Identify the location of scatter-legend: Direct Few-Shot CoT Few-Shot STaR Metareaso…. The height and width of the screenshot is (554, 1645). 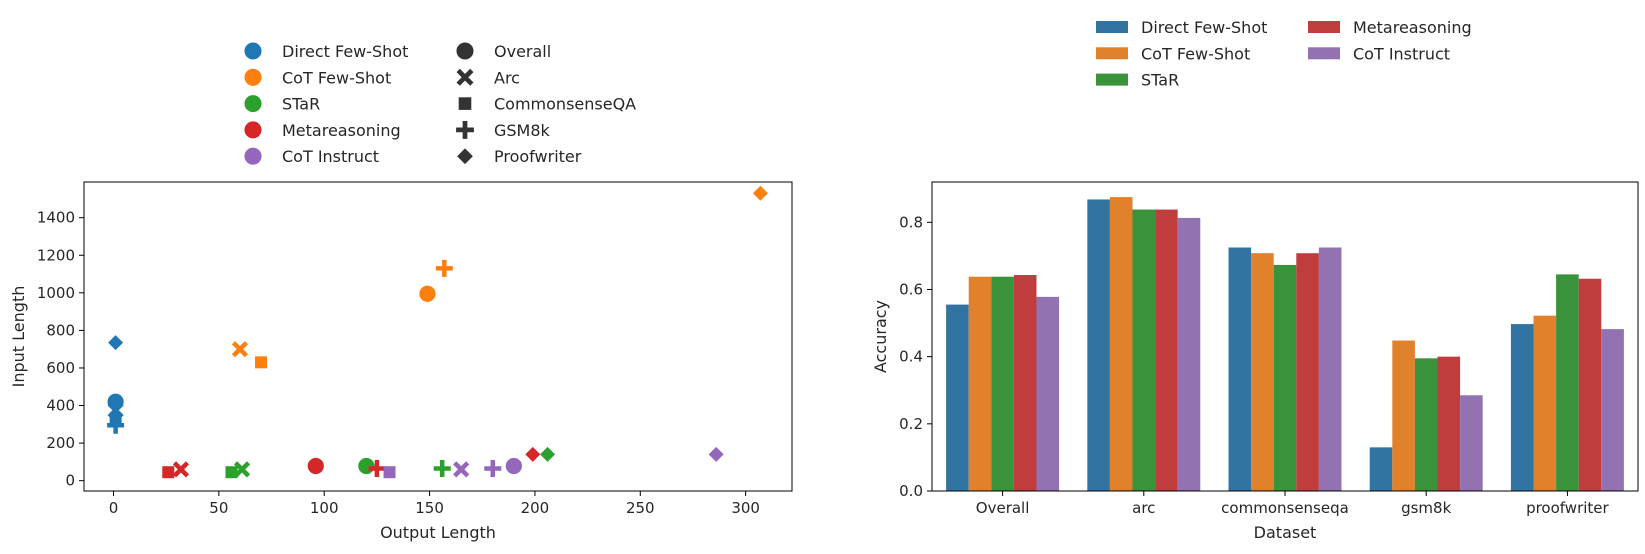
(439, 103).